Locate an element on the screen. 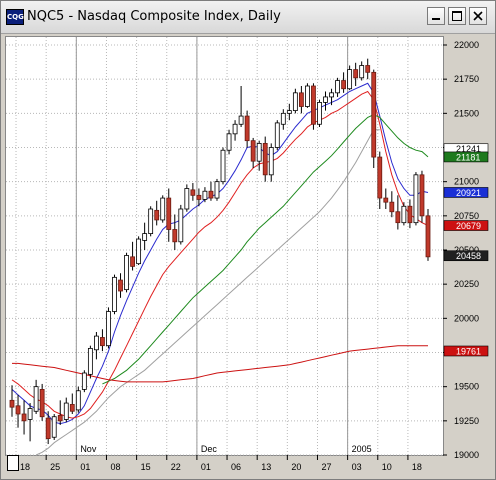  price-badge-label: 19761 is located at coordinates (468, 351).